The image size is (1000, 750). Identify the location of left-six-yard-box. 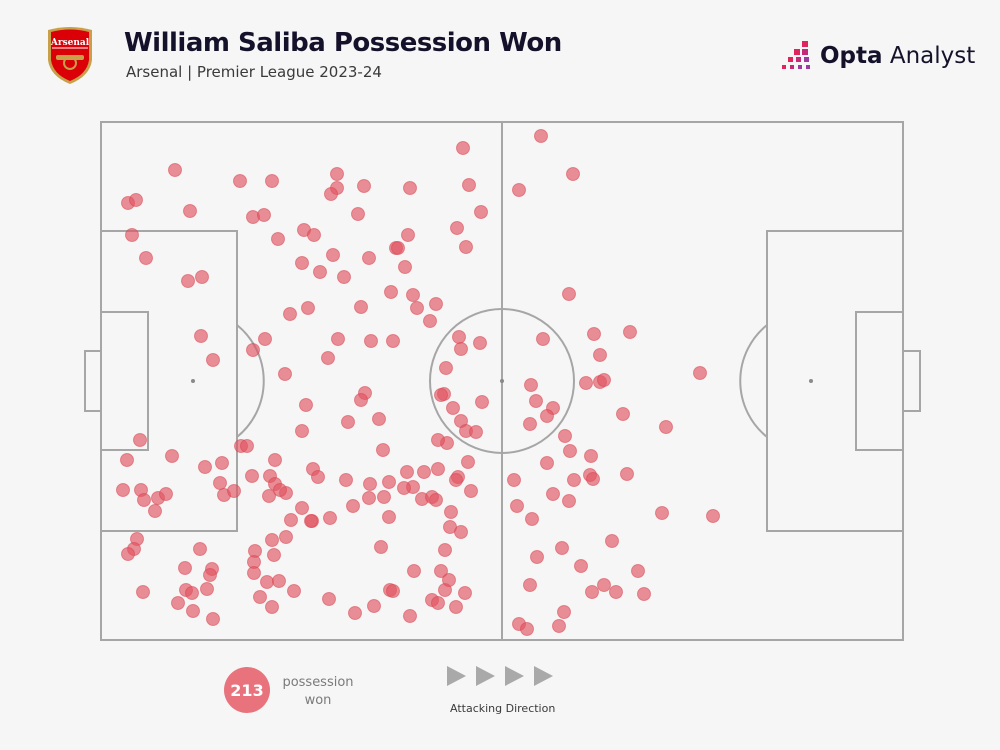
(124, 381).